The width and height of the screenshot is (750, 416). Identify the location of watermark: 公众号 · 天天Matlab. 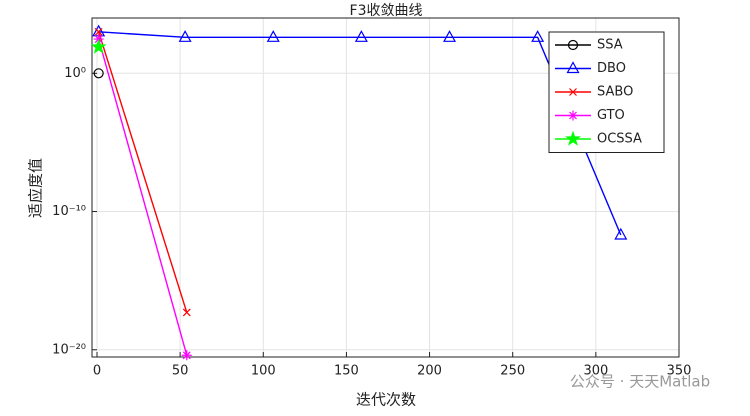
(640, 382).